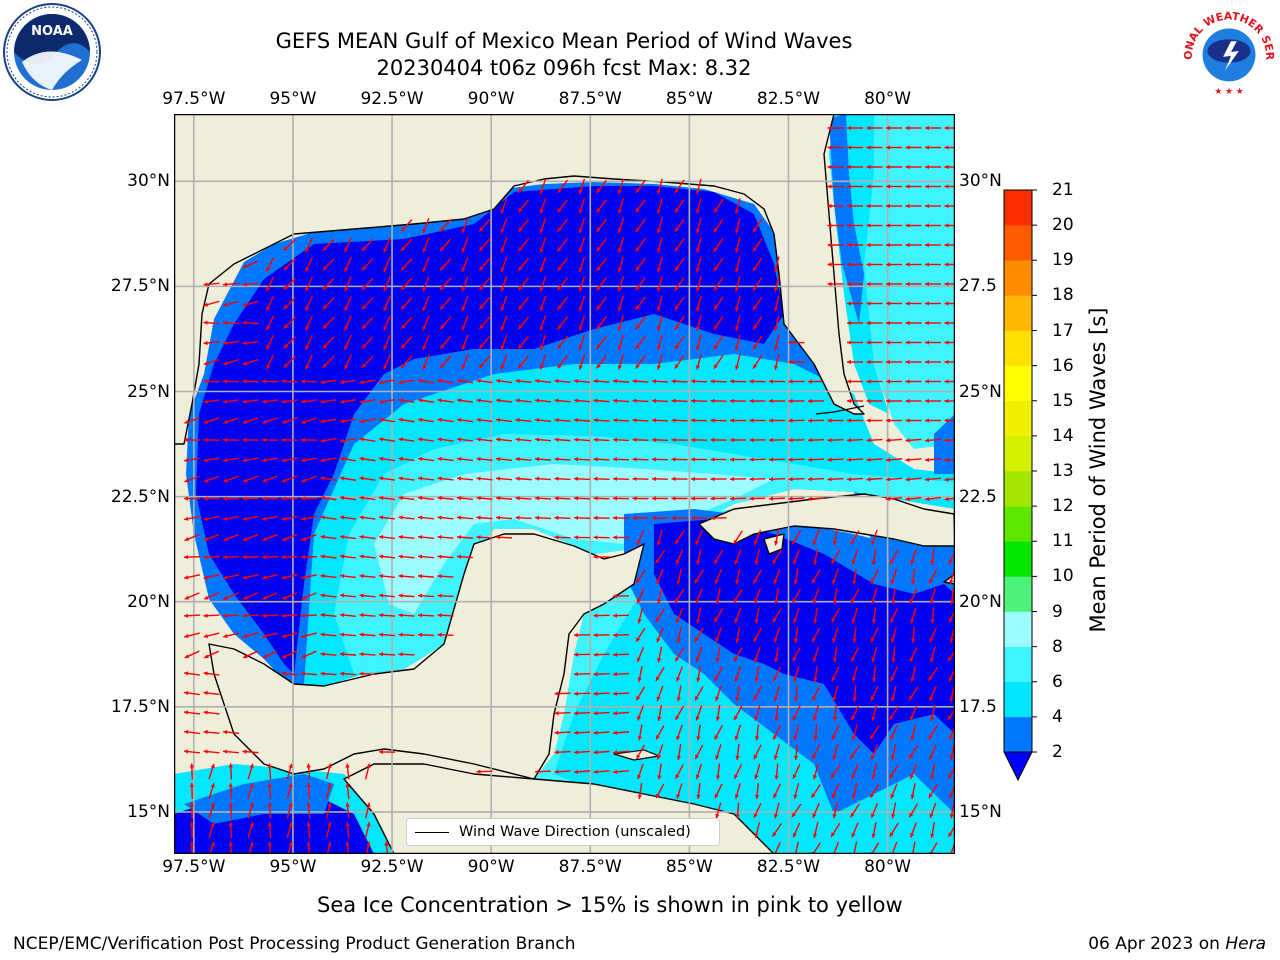 The image size is (1280, 960). I want to click on yucatan-peninsula, so click(426, 656).